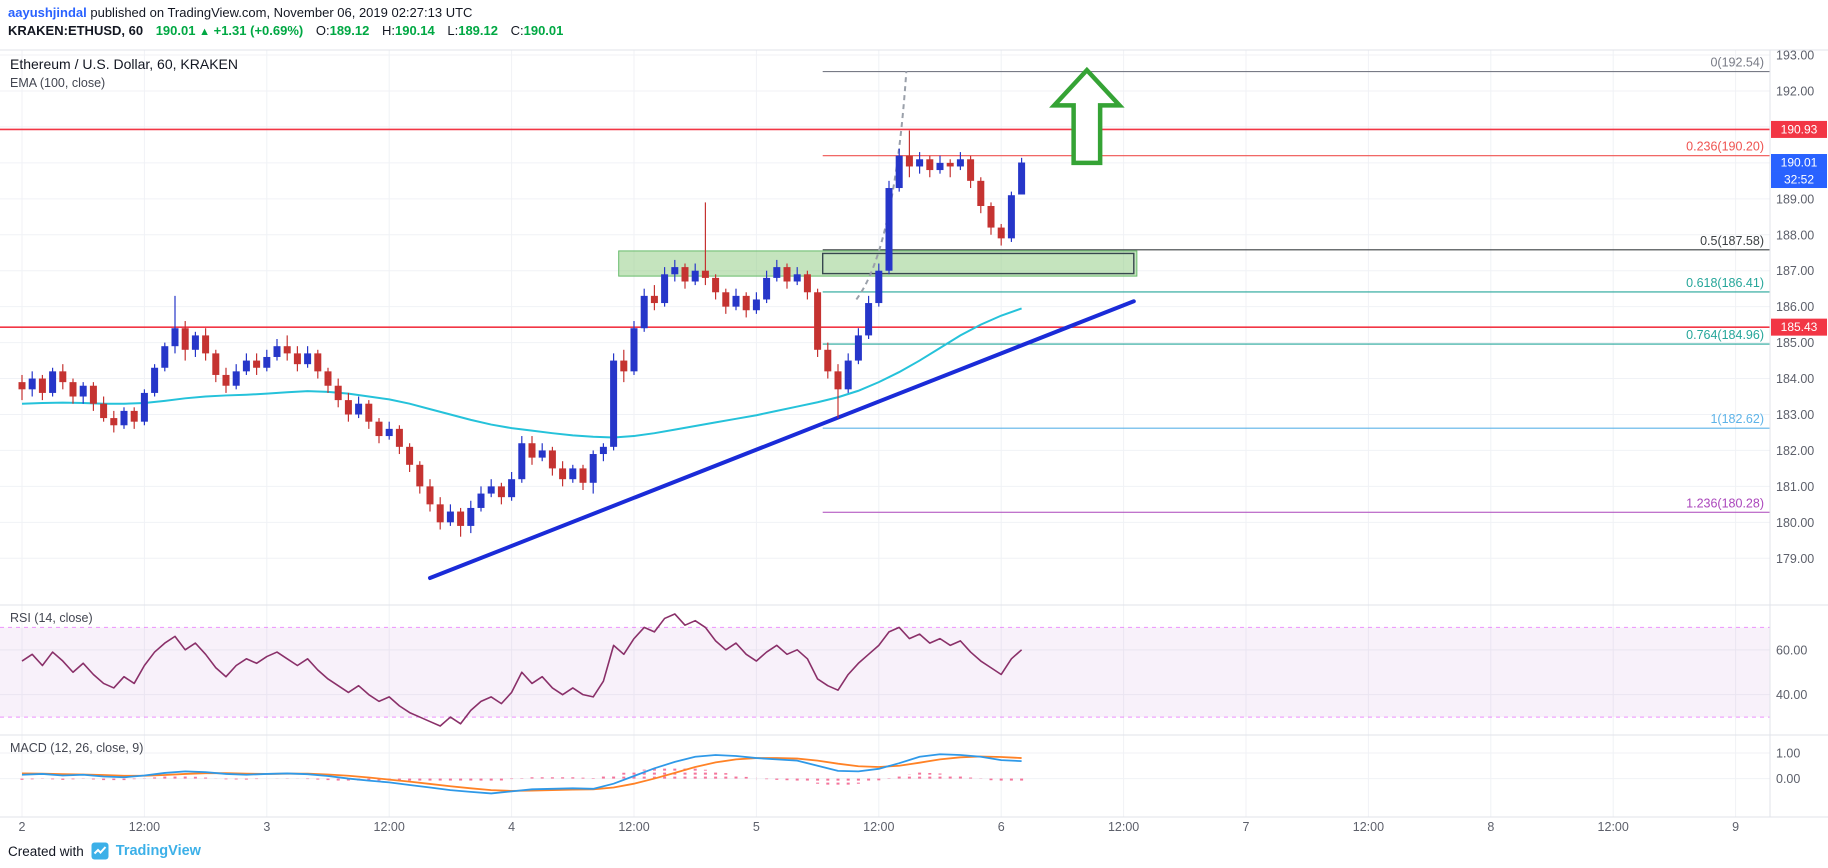 The image size is (1828, 868). Describe the element at coordinates (1246, 827) in the screenshot. I see `svg-text: 7` at that location.